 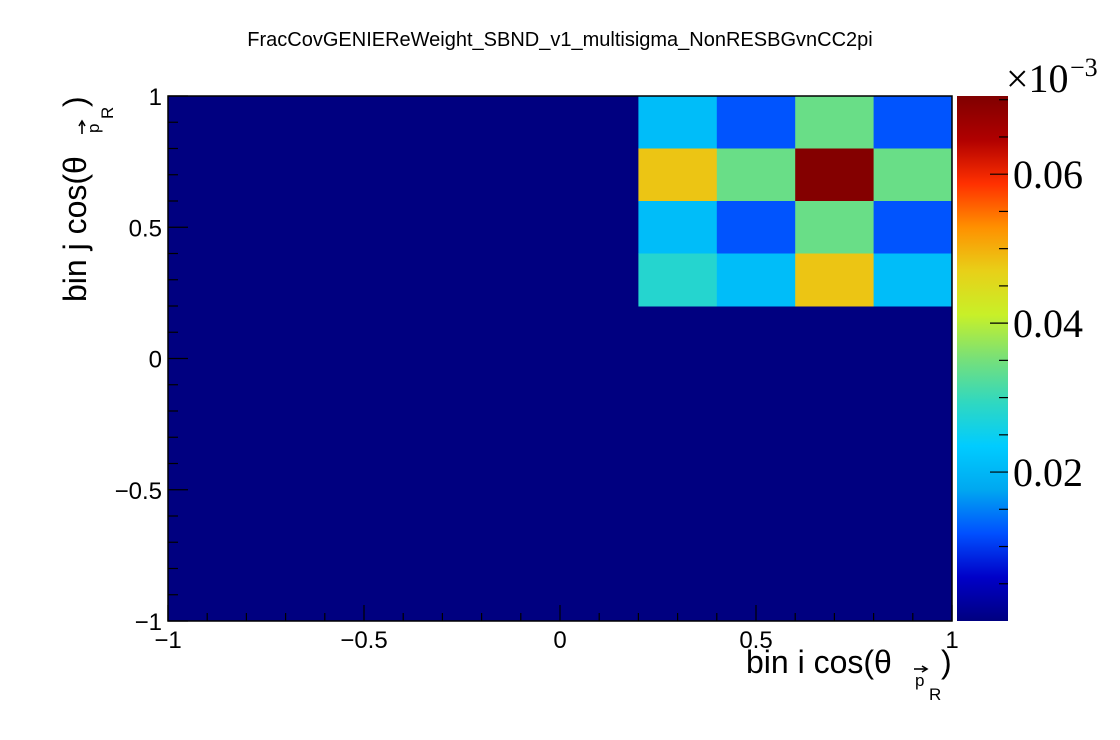 I want to click on colorbar-ticks: 0.02 0.04 0.06, so click(x=1036, y=342).